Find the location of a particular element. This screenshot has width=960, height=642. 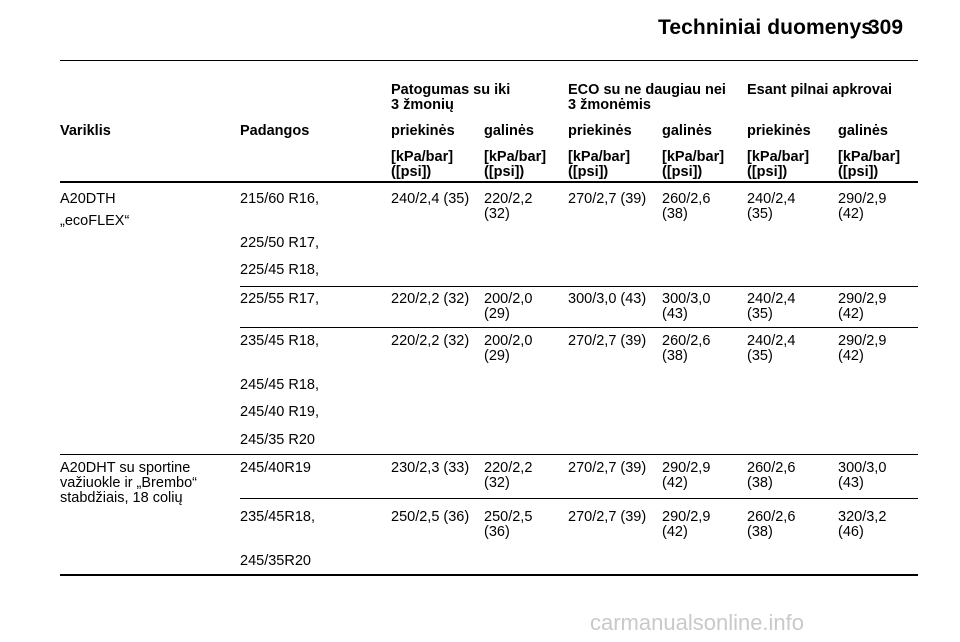

page-number: 309 is located at coordinates (886, 27).